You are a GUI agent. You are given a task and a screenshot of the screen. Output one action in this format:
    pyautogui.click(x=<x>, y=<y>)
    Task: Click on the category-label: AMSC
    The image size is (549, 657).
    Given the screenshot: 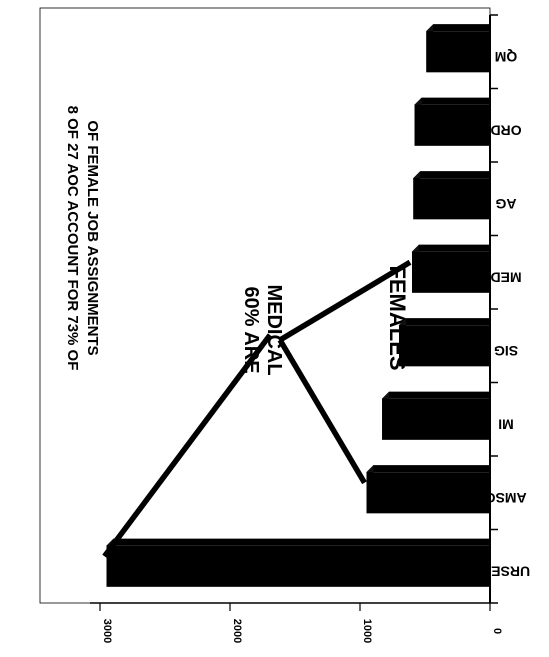 What is the action you would take?
    pyautogui.click(x=505, y=498)
    